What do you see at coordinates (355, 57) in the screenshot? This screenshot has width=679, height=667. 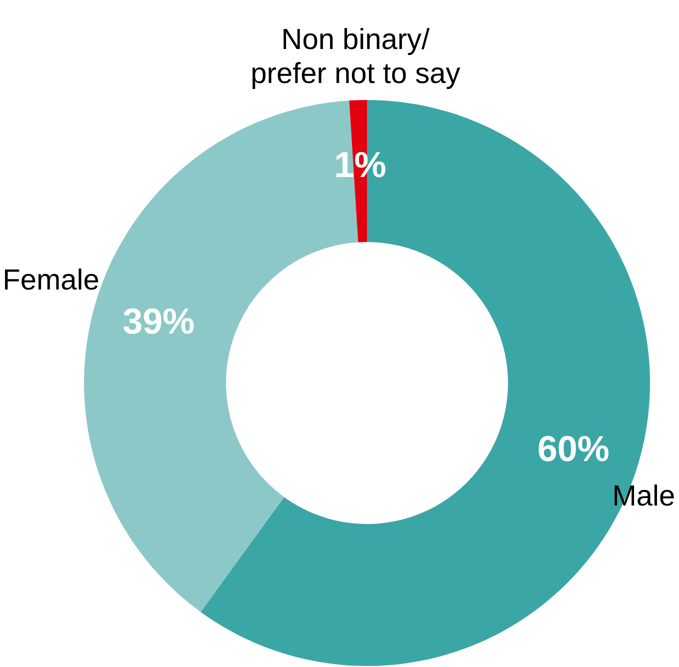 I see `slice-label: Non binary/ prefer not to say` at bounding box center [355, 57].